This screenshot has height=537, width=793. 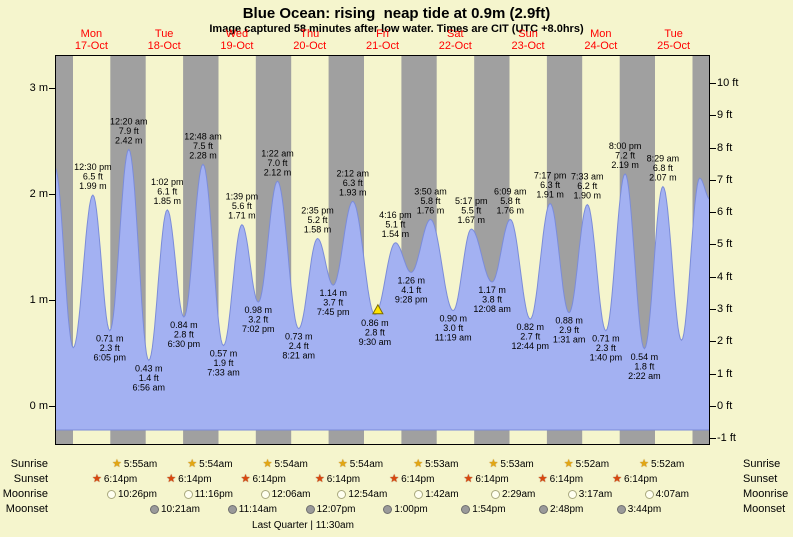 What do you see at coordinates (672, 494) in the screenshot?
I see `moonrise-time: 4:07am` at bounding box center [672, 494].